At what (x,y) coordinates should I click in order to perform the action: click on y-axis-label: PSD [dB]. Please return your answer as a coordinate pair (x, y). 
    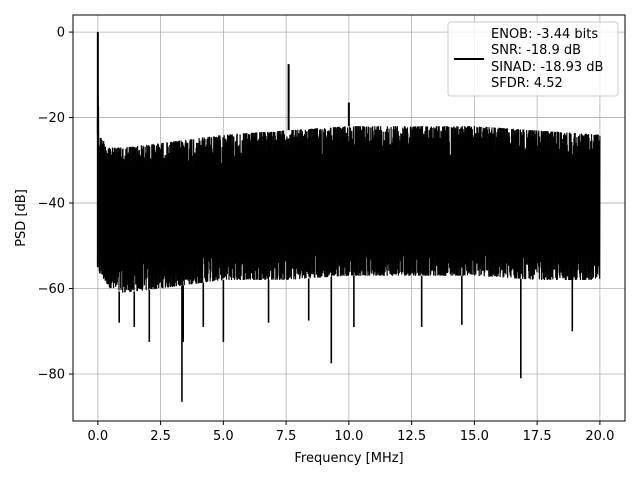
    Looking at the image, I should click on (21, 218).